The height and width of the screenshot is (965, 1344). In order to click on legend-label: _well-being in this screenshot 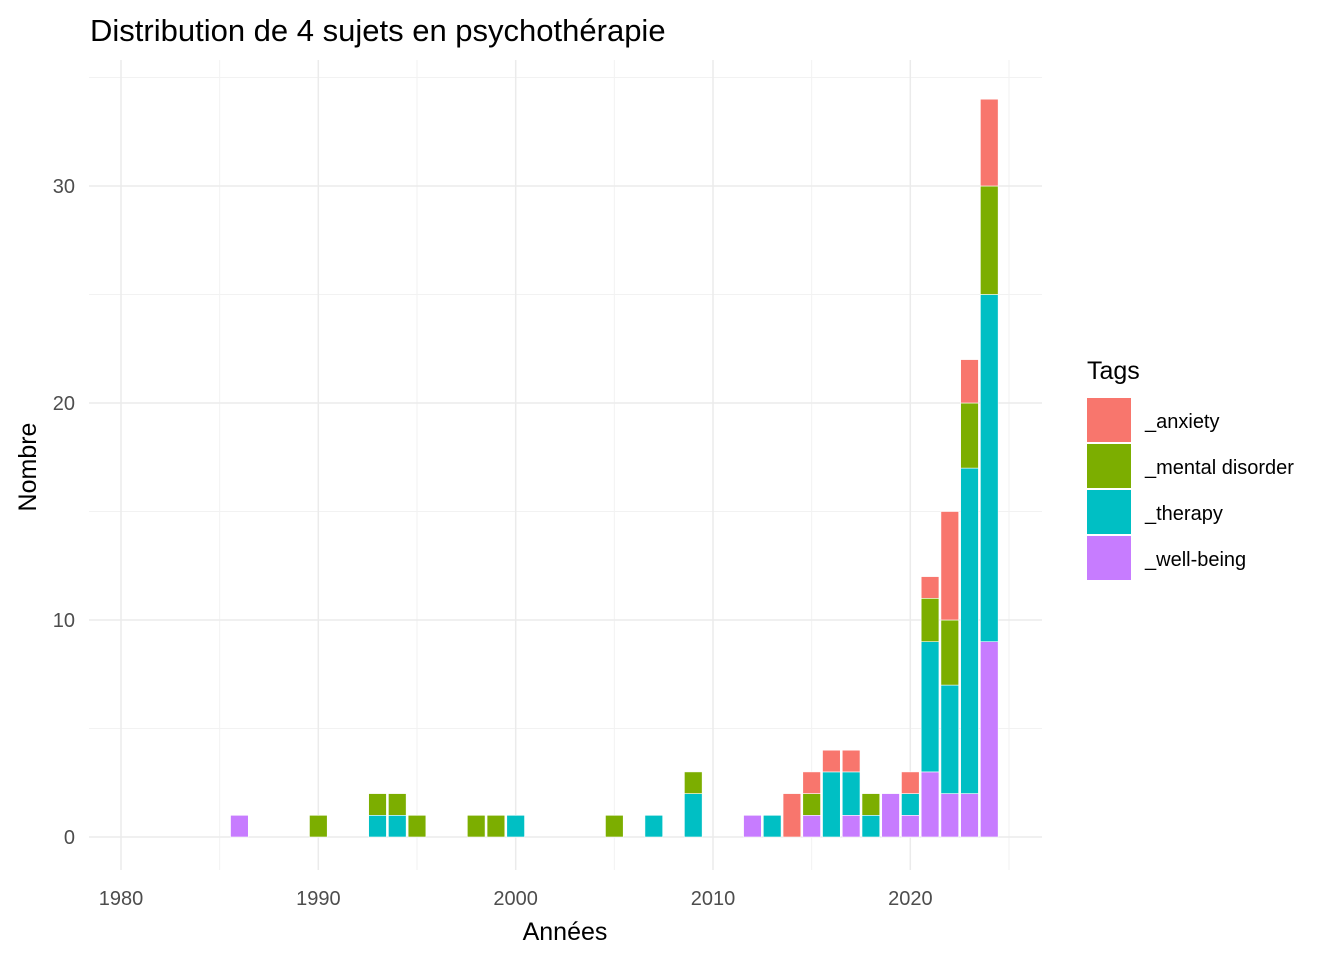, I will do `click(1195, 560)`.